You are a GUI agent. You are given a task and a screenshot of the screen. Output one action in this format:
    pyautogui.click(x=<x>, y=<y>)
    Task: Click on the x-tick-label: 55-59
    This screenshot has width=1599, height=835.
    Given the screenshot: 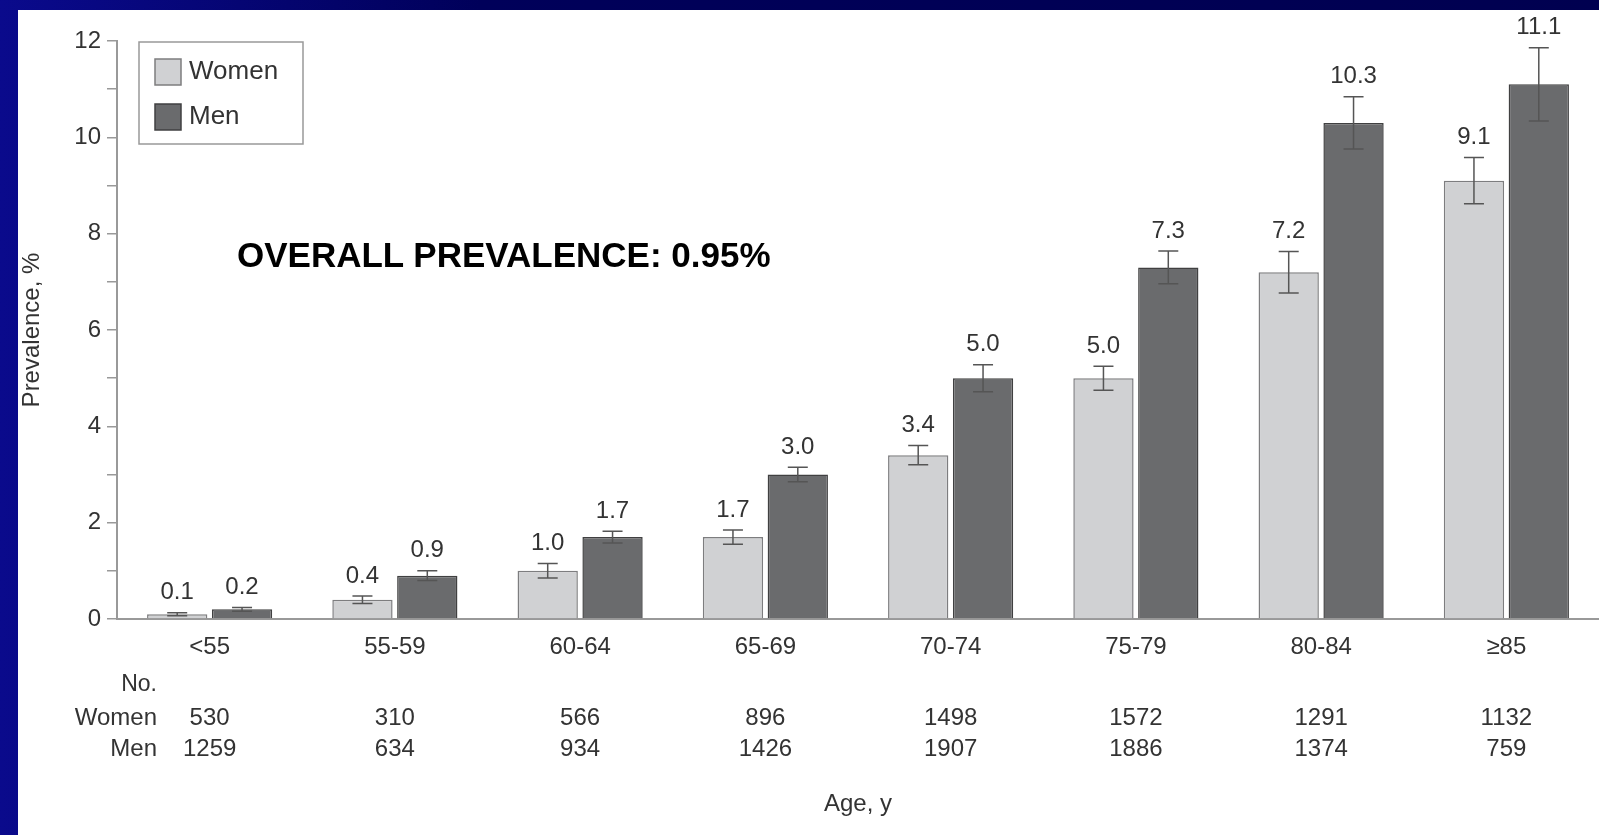 What is the action you would take?
    pyautogui.click(x=395, y=646)
    